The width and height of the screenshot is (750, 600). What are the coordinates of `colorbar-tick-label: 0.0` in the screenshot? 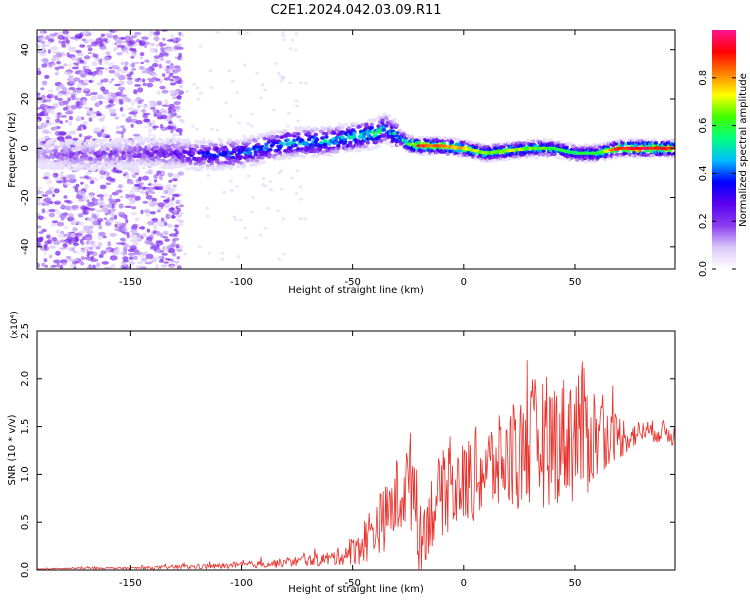 It's located at (703, 269).